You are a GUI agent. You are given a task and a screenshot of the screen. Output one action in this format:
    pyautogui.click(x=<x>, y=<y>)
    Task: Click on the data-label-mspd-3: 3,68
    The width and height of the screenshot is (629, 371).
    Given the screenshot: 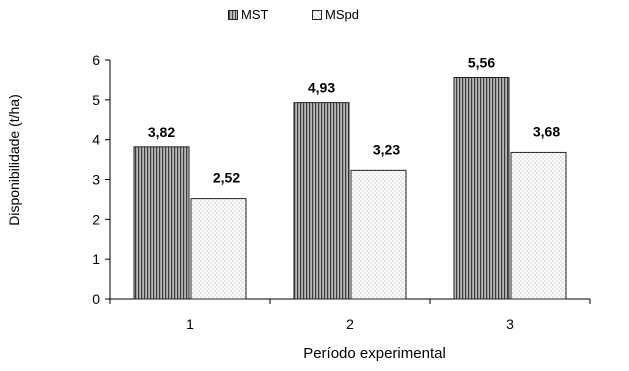 What is the action you would take?
    pyautogui.click(x=546, y=131)
    